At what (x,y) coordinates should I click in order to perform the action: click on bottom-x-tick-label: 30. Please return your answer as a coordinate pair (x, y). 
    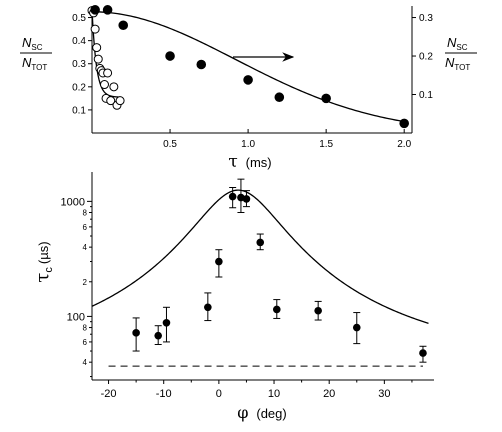
    Looking at the image, I should click on (384, 394).